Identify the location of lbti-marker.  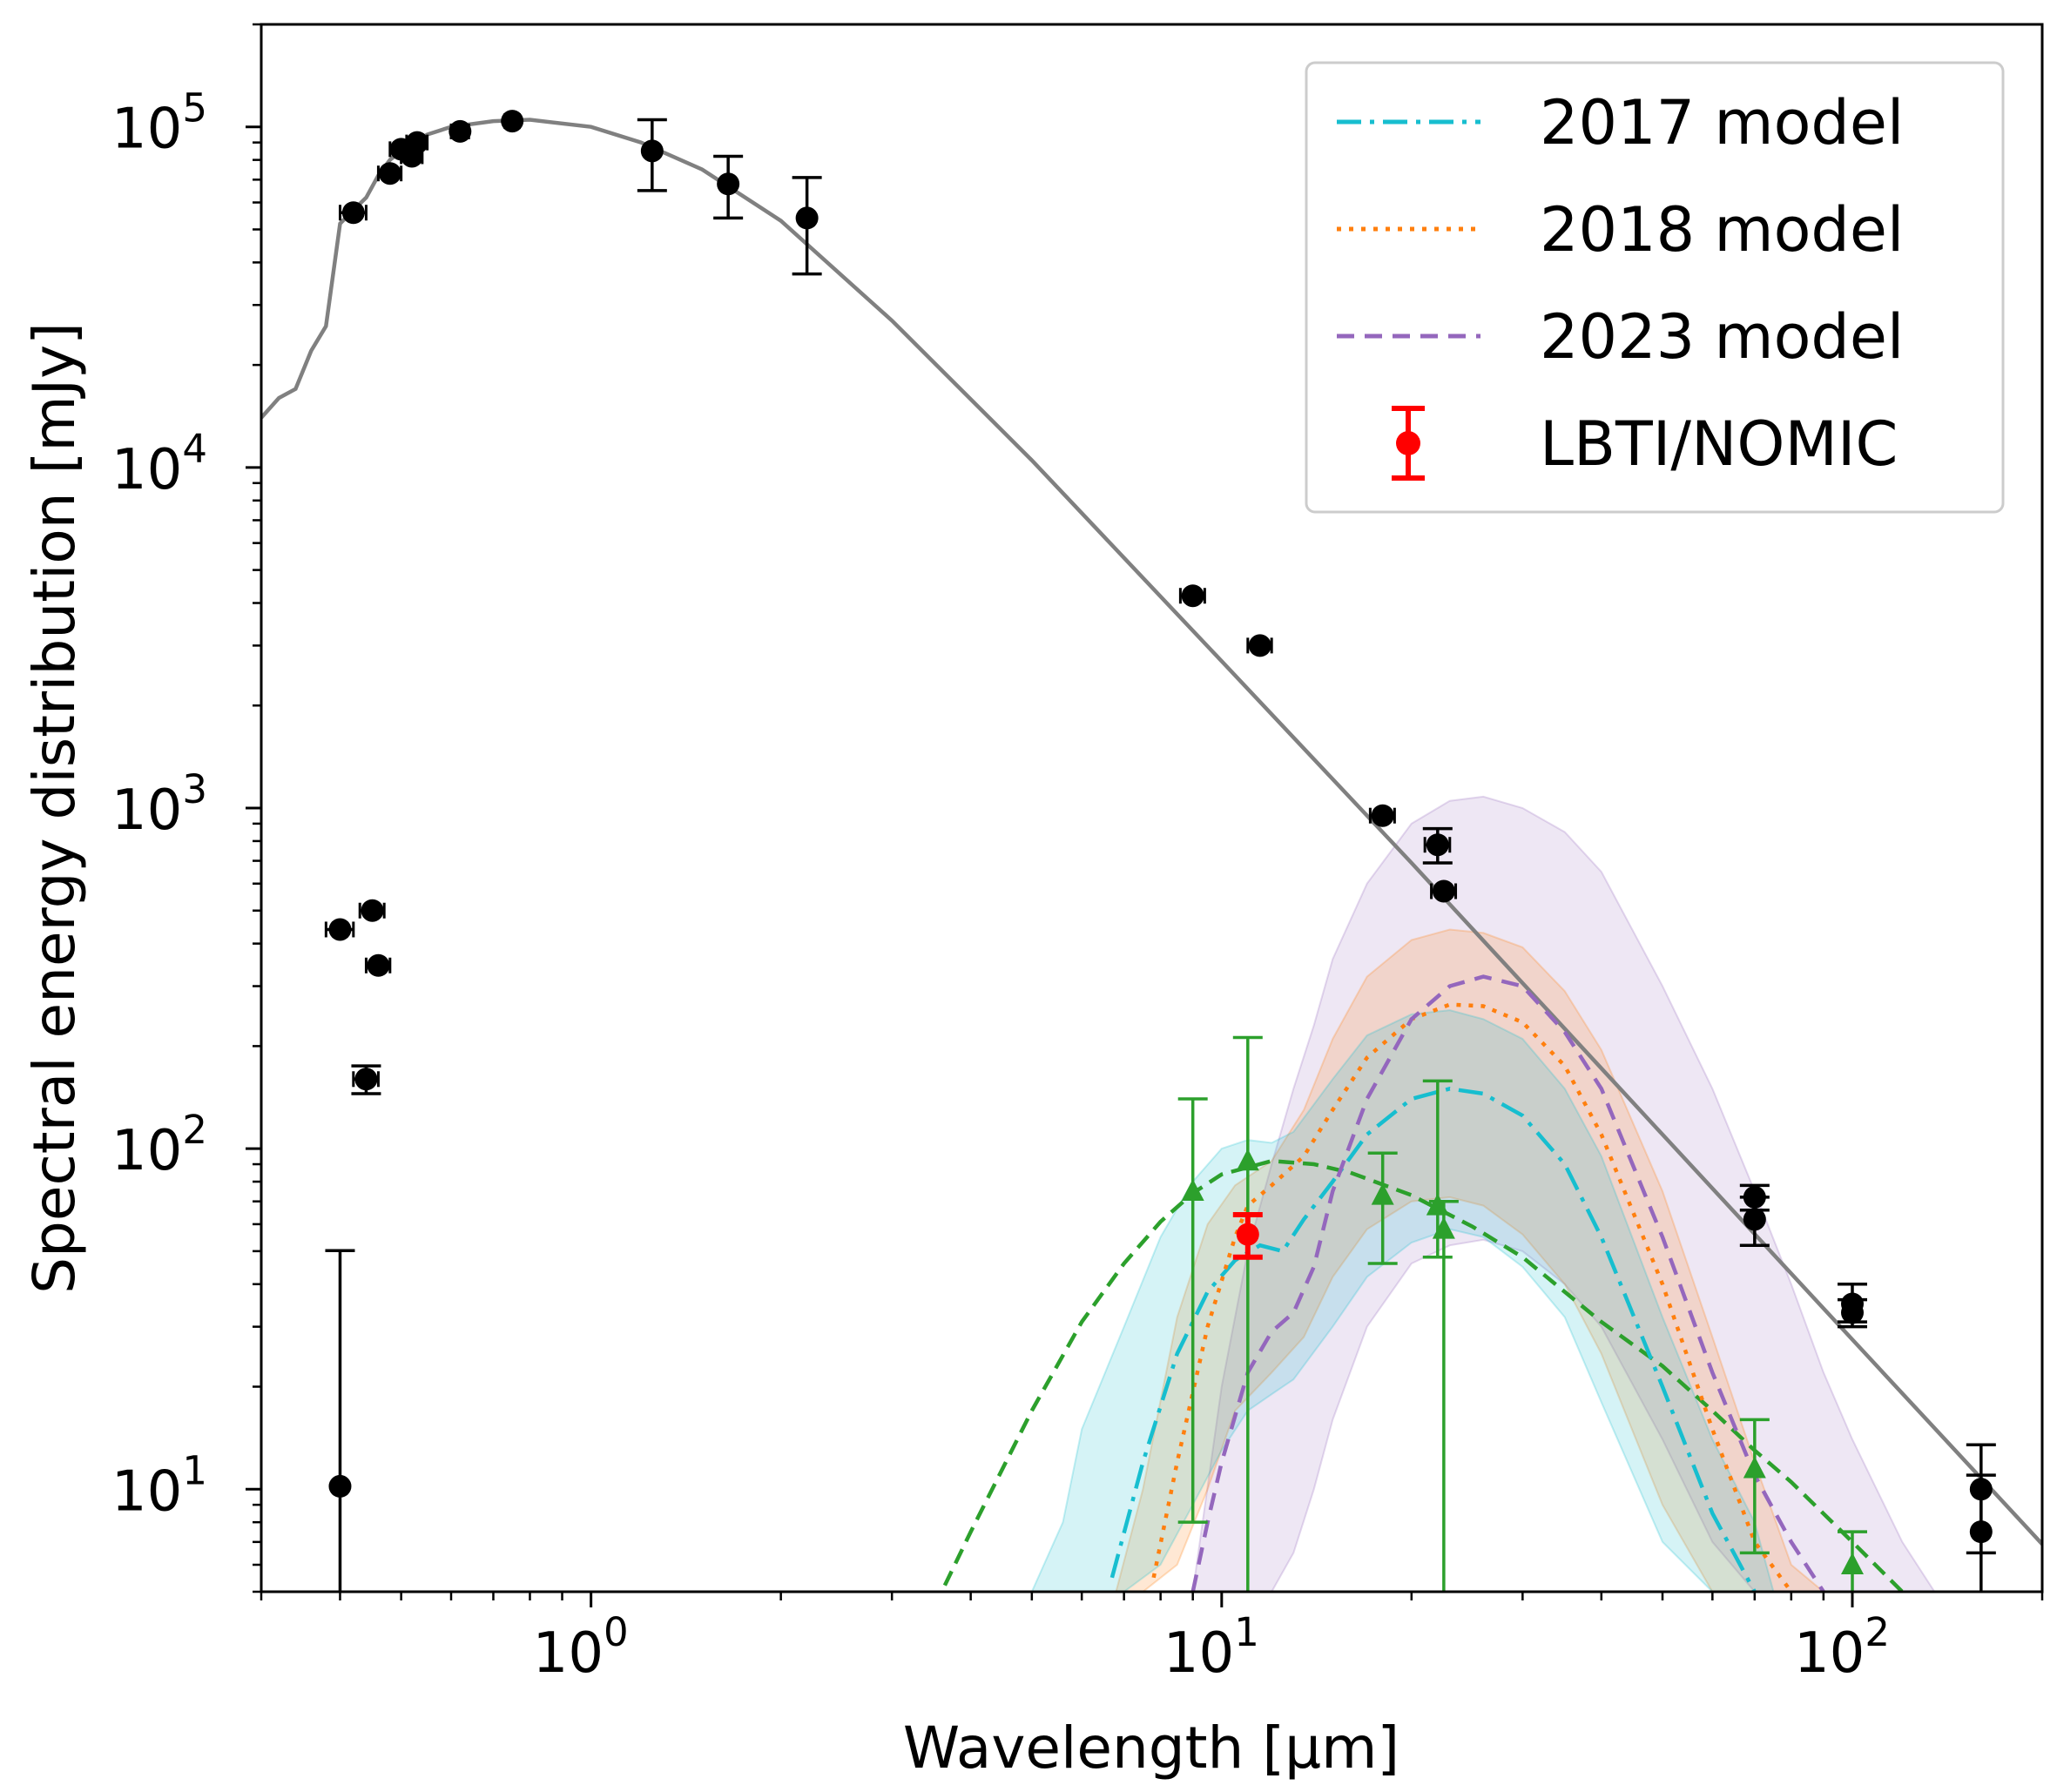
(1248, 1234).